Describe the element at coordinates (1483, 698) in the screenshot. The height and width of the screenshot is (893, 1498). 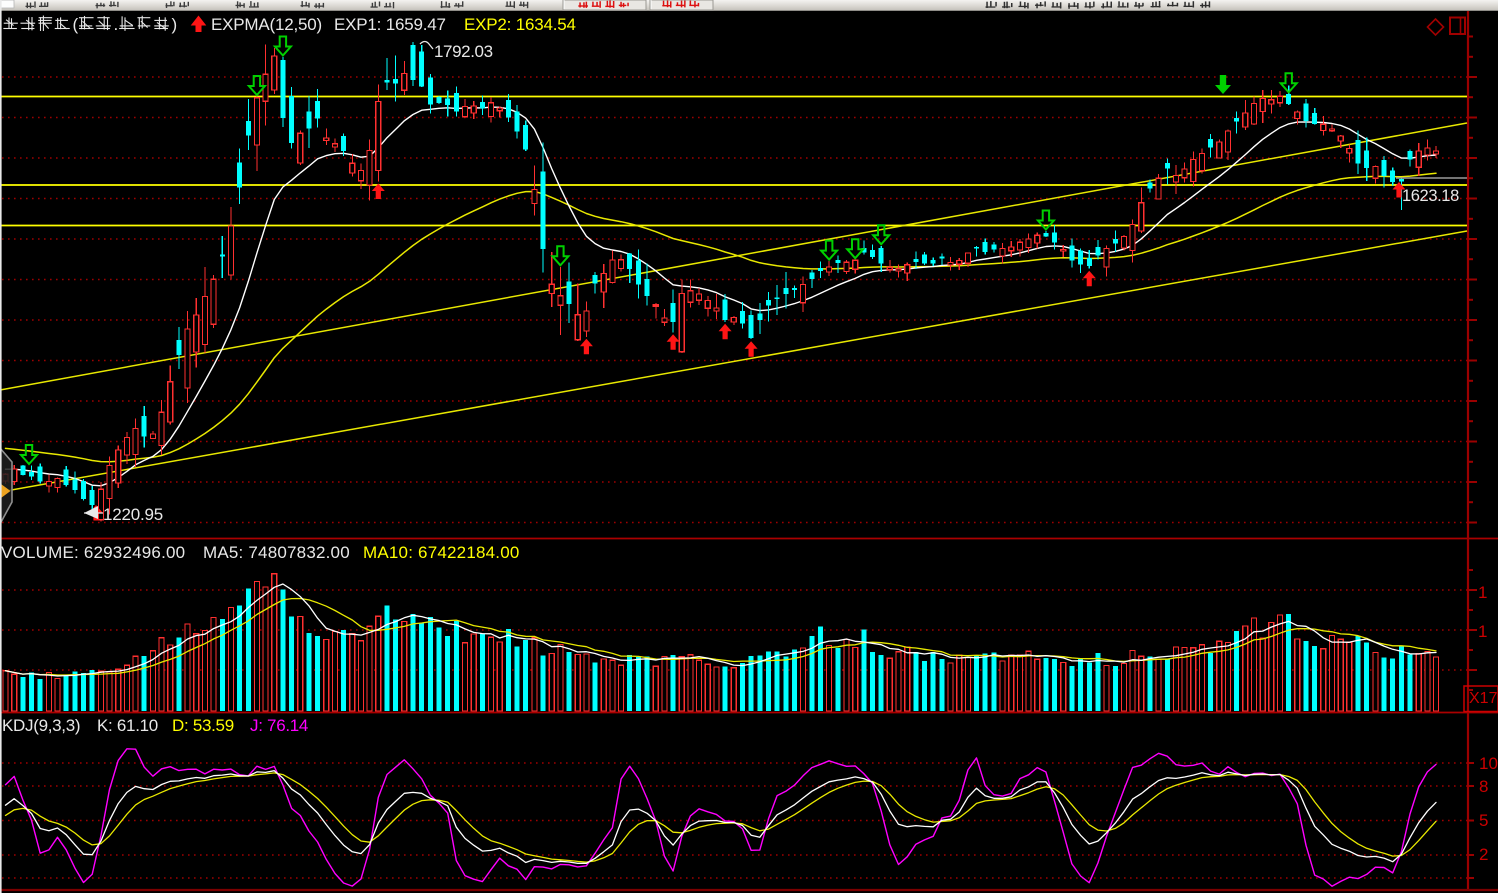
I see `svg-text: X17` at that location.